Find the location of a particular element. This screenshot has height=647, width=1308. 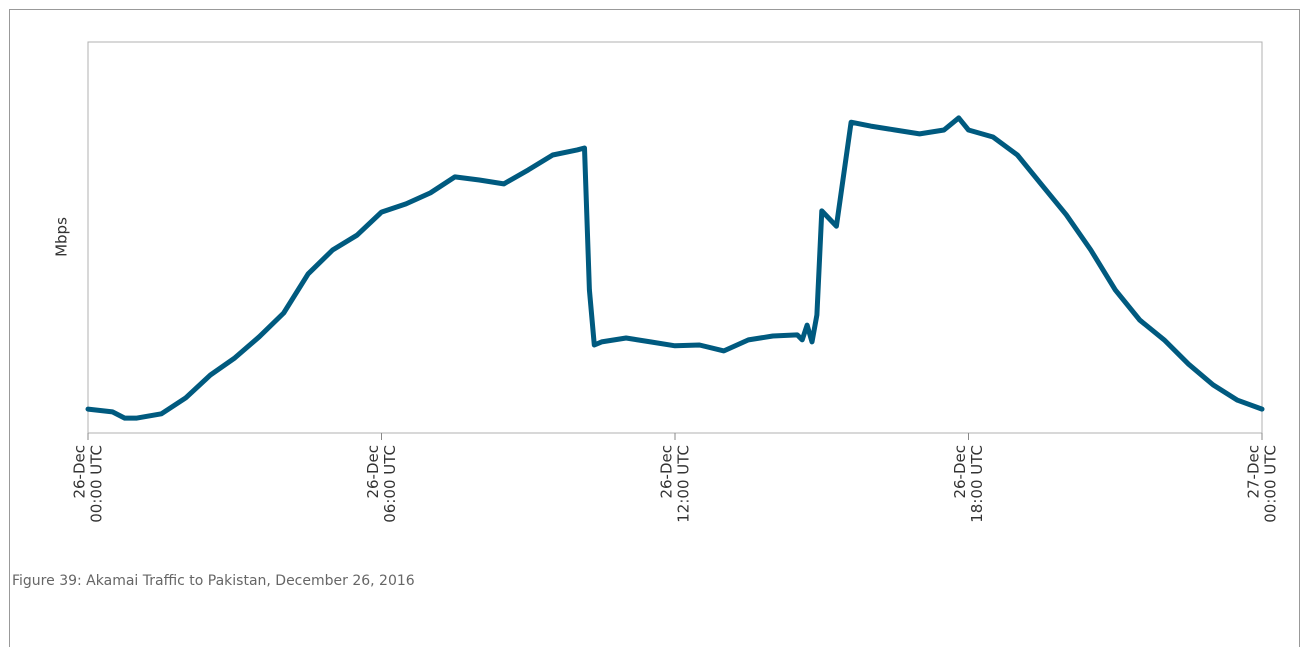

x-tick-label: 18:00 UTC is located at coordinates (977, 484).